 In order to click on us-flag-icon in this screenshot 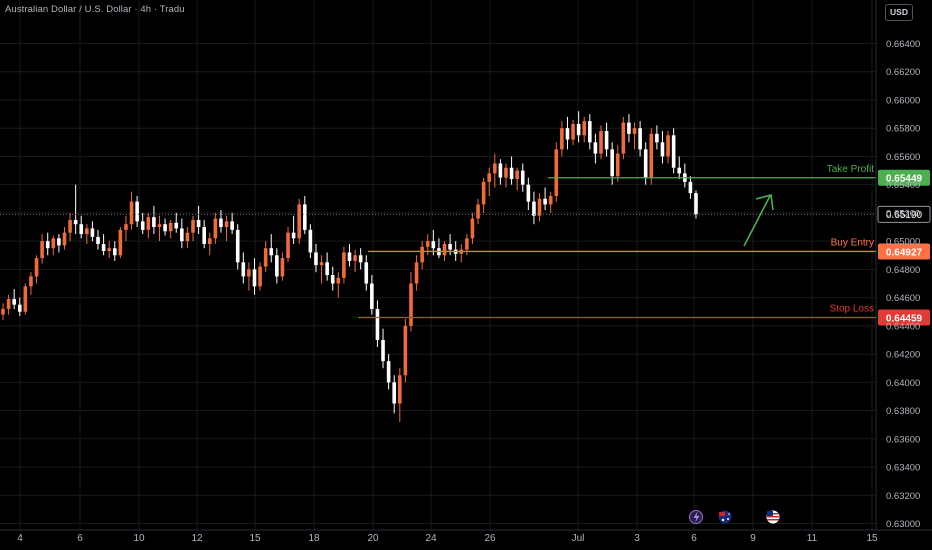, I will do `click(773, 517)`.